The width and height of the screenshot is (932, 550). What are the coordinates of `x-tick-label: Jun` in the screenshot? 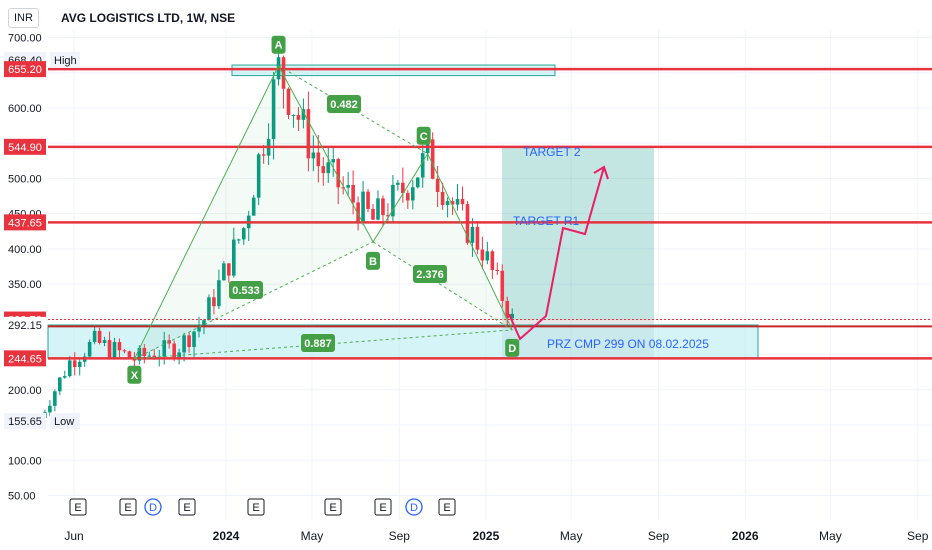 It's located at (73, 536).